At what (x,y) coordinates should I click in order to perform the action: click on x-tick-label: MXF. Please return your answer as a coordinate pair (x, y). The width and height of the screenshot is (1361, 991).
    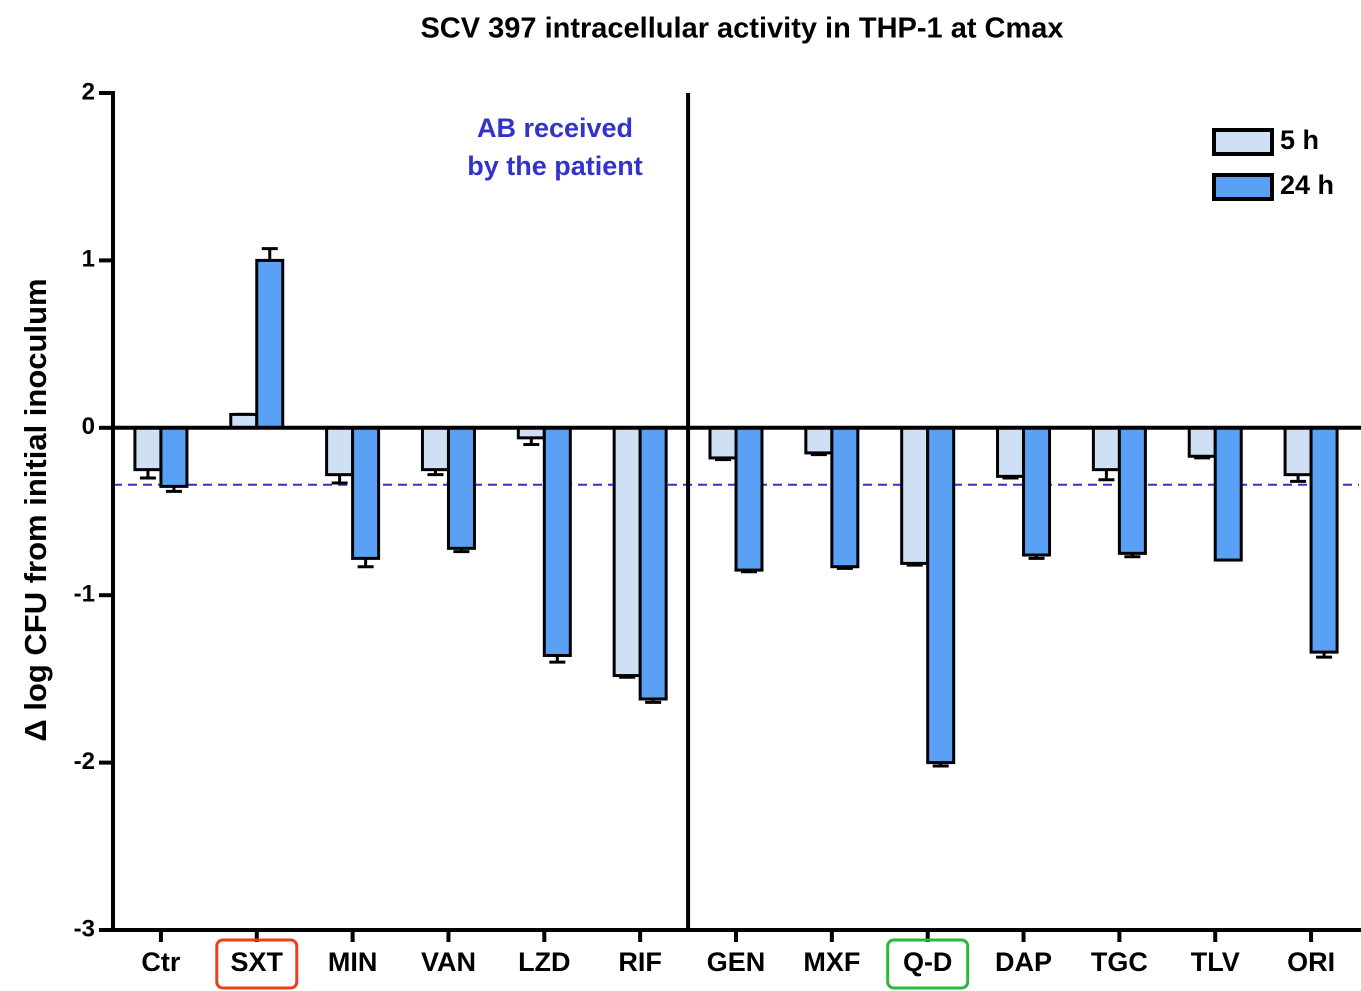
    Looking at the image, I should click on (831, 962).